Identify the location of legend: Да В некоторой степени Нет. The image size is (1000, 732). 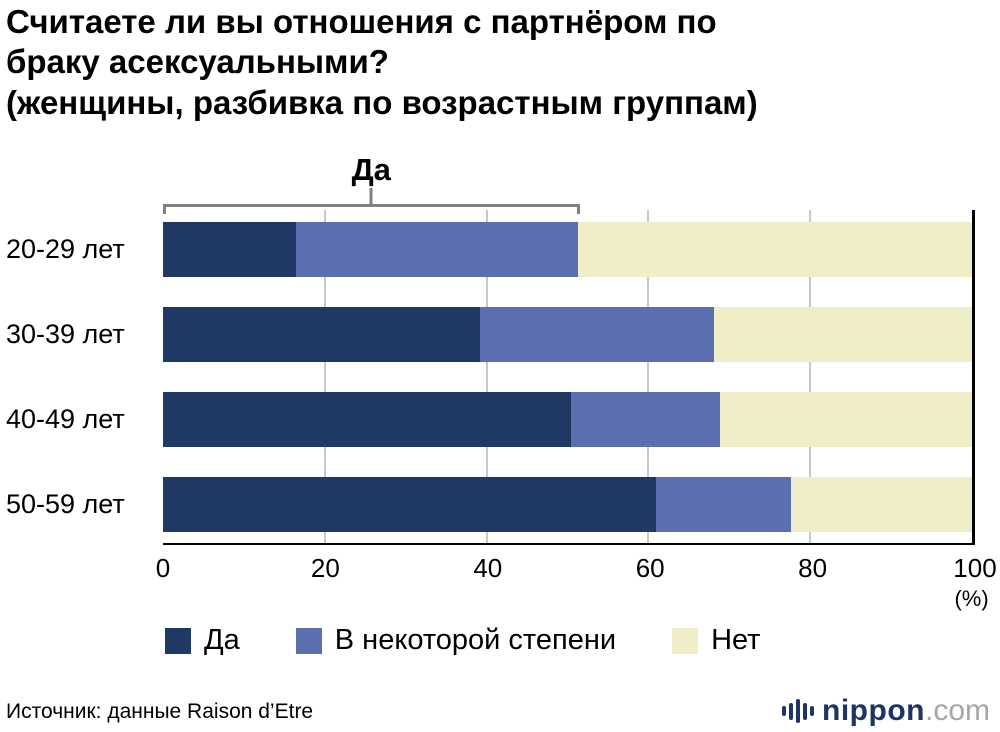
(462, 640).